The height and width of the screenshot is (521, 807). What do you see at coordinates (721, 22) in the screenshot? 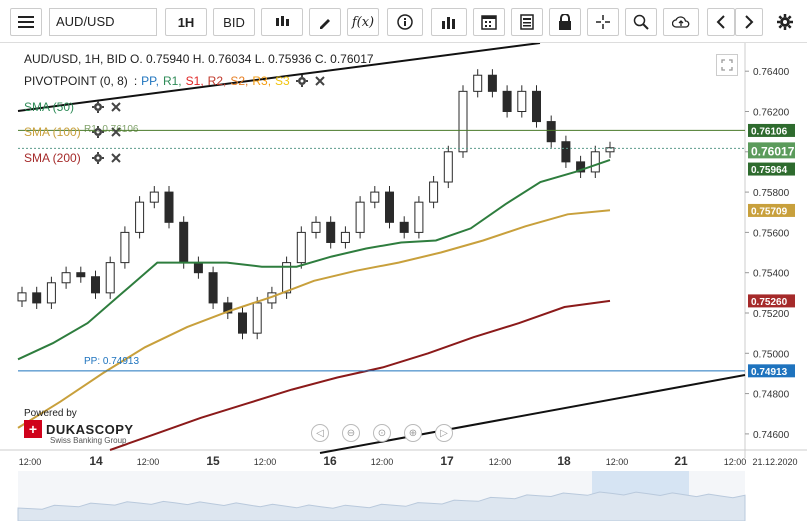
I see `scroll-left-button` at bounding box center [721, 22].